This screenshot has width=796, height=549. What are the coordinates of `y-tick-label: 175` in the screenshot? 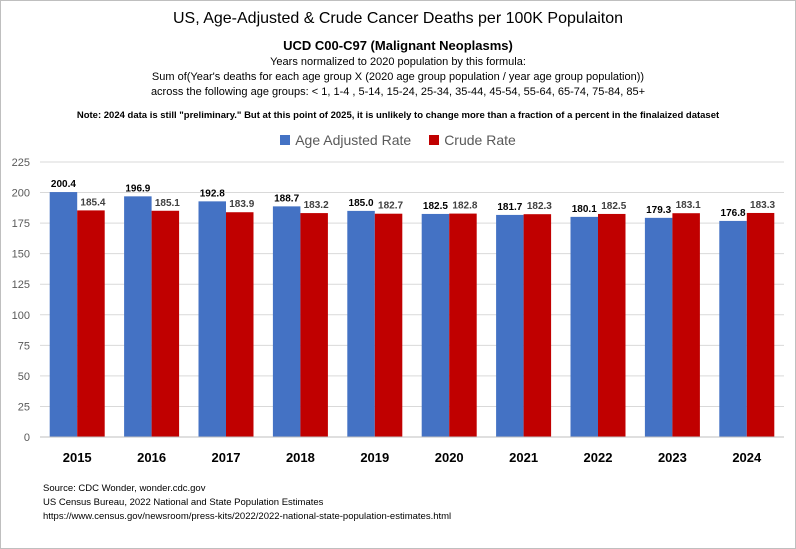 It's located at (21, 224).